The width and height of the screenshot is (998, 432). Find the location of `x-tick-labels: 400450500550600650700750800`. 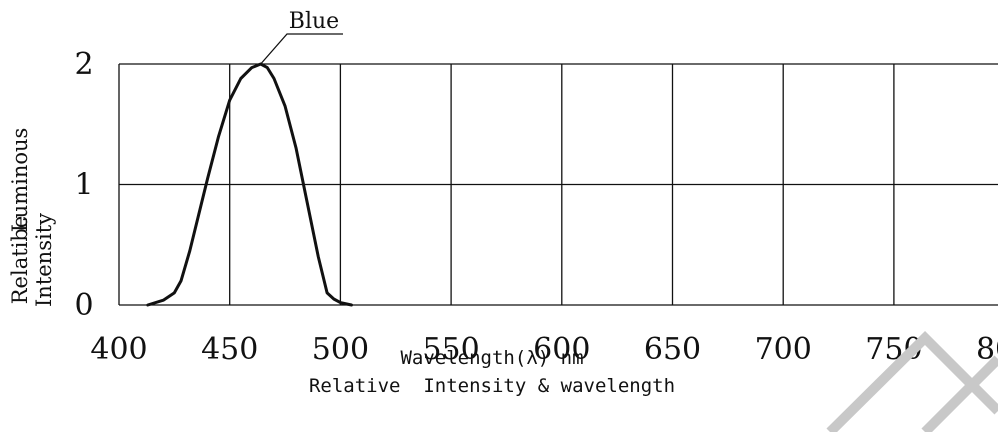

x-tick-labels: 400450500550600650700750800 is located at coordinates (544, 349).